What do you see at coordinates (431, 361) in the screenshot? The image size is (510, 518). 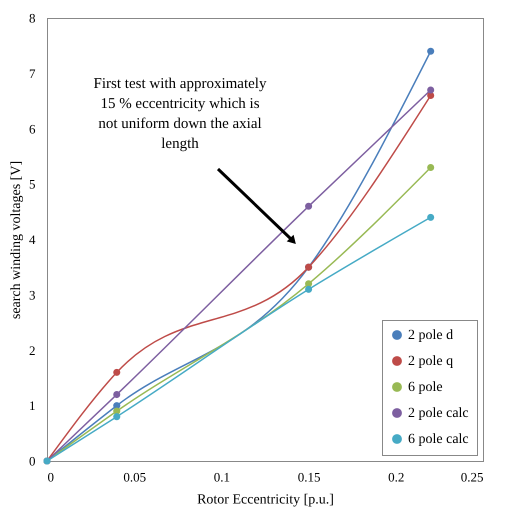 I see `legend-label: 2 pole q` at bounding box center [431, 361].